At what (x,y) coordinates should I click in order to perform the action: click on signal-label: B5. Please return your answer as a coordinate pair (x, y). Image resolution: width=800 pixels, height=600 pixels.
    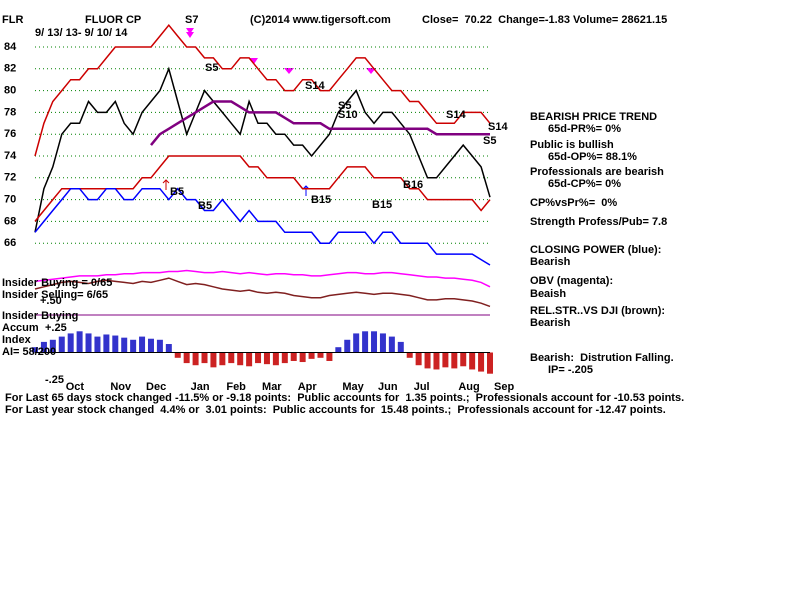
    Looking at the image, I should click on (177, 192).